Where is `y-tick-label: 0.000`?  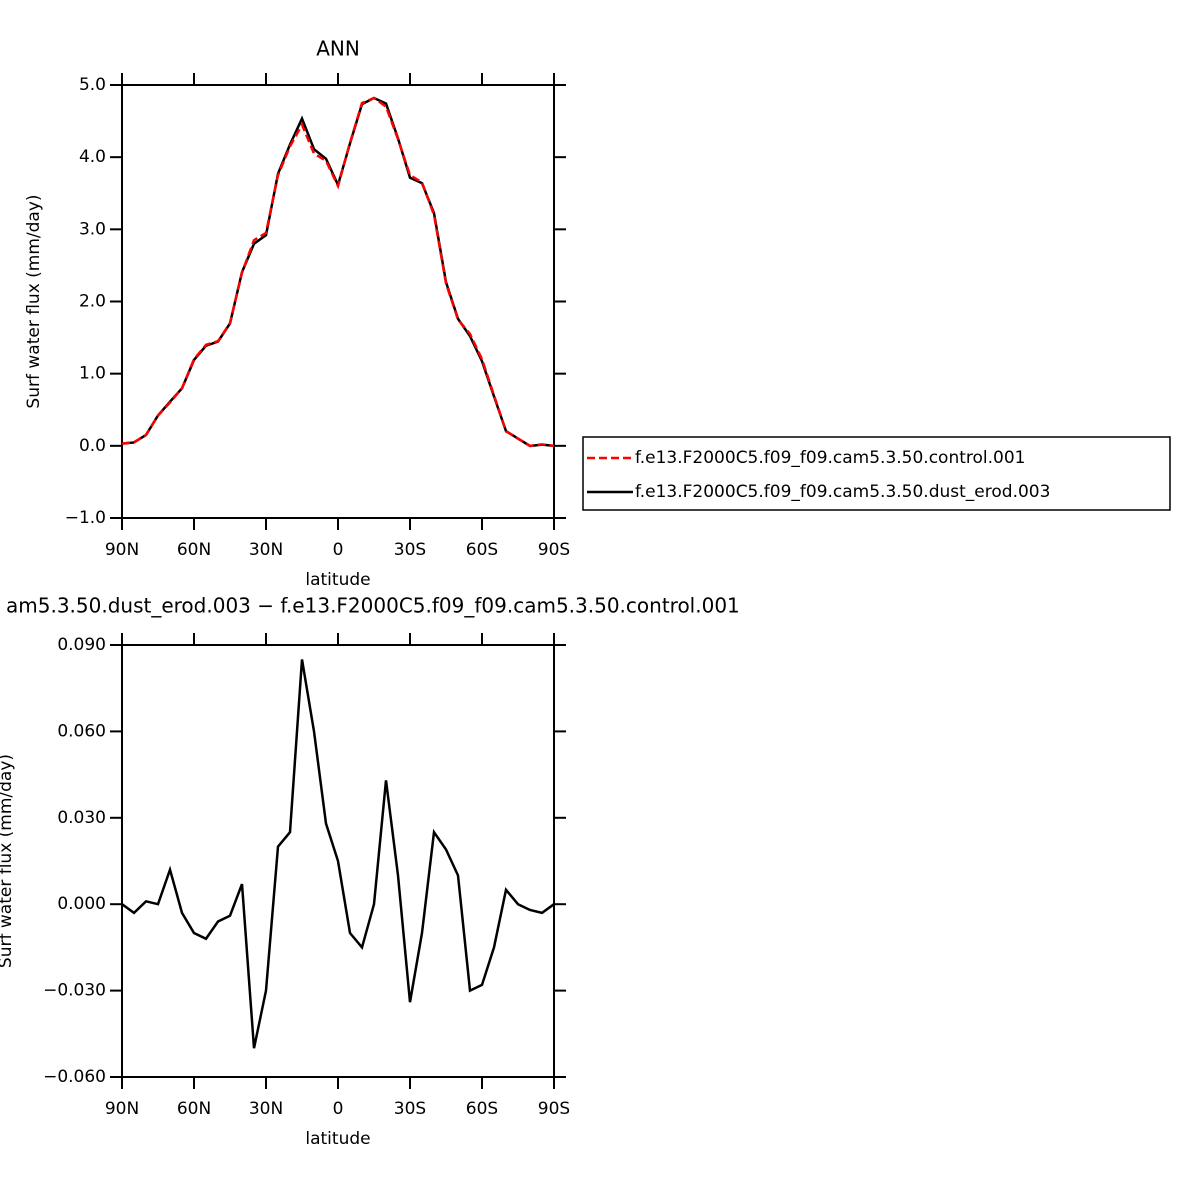 y-tick-label: 0.000 is located at coordinates (81, 904).